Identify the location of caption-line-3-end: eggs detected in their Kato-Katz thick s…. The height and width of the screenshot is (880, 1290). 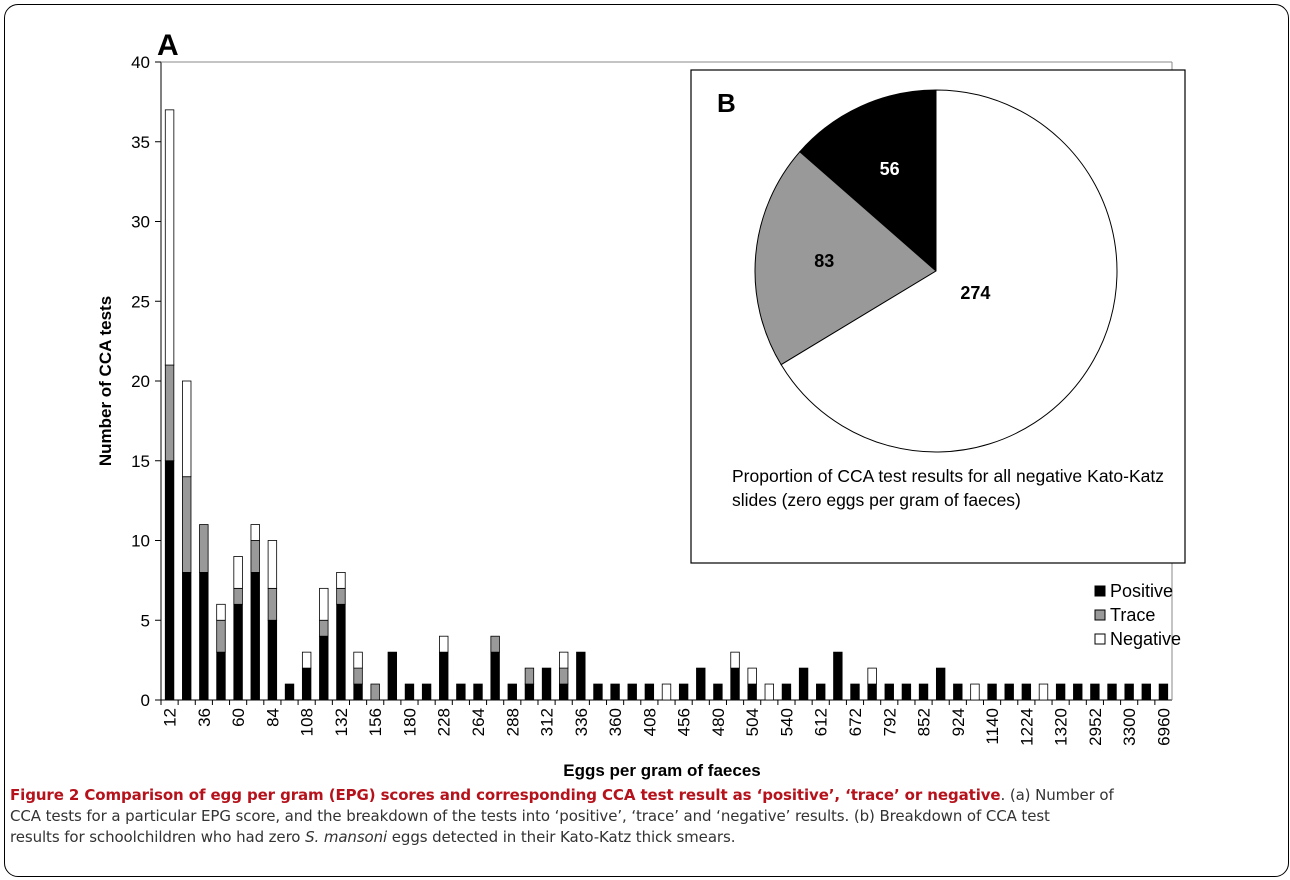
(561, 837).